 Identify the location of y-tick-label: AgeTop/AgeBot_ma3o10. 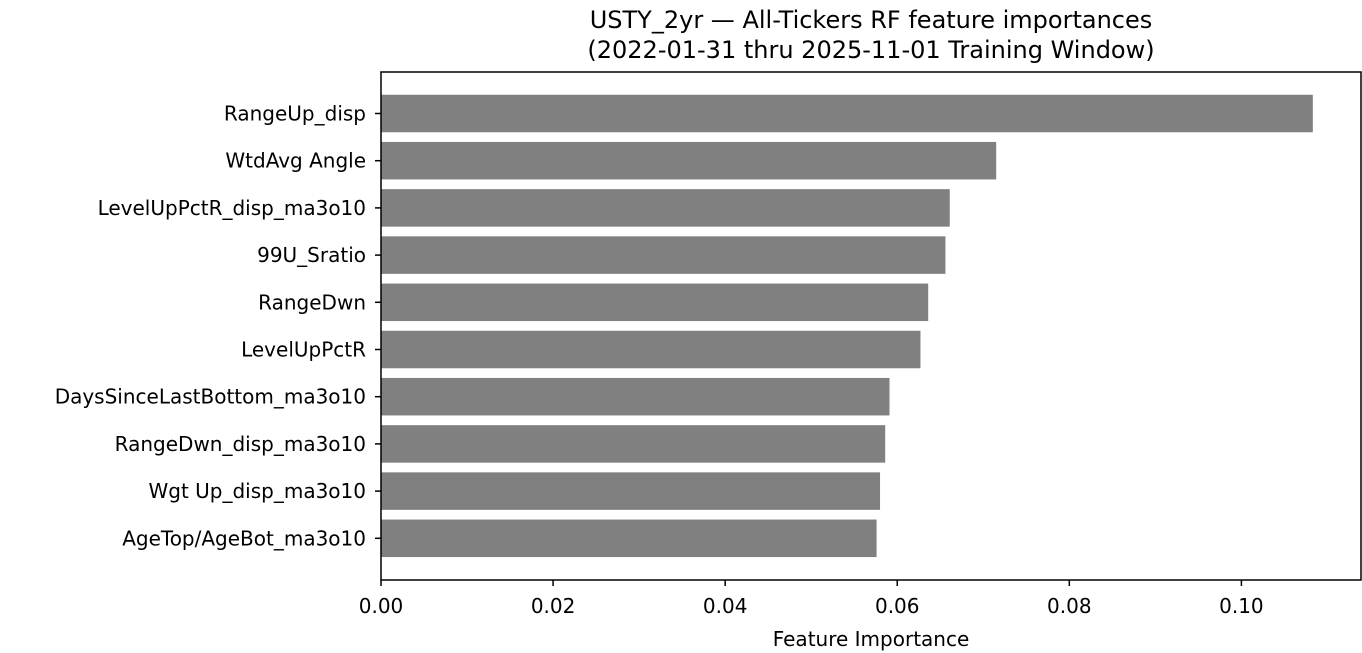
(244, 538).